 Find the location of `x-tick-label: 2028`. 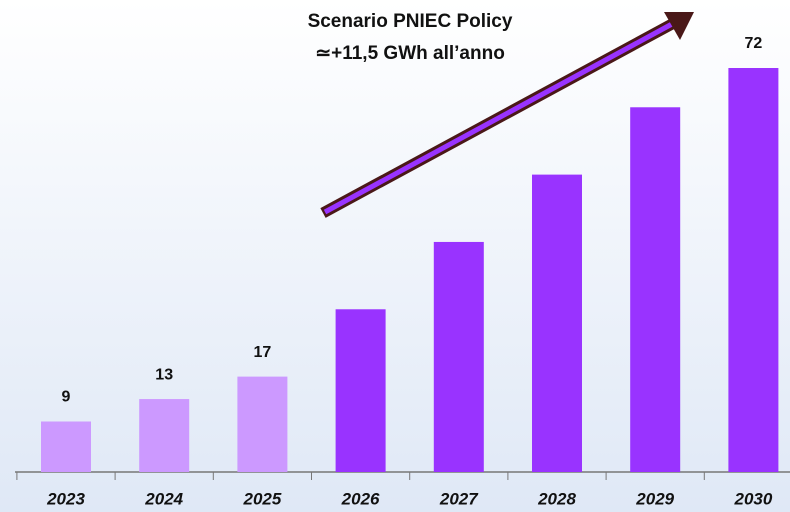

x-tick-label: 2028 is located at coordinates (556, 498).